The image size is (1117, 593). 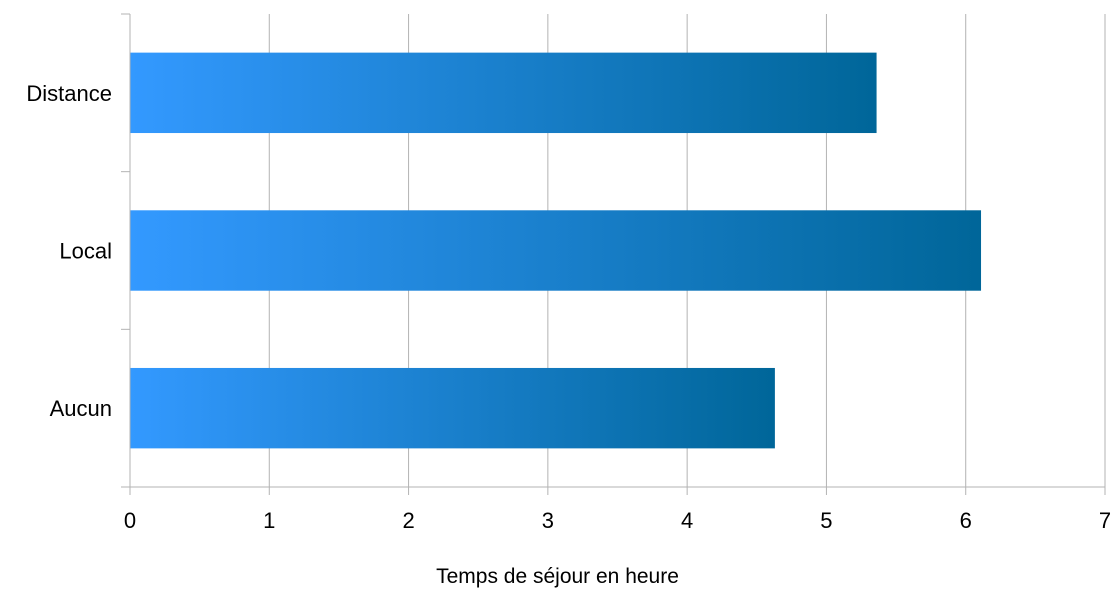 What do you see at coordinates (69, 93) in the screenshot?
I see `y-category-label: Distance` at bounding box center [69, 93].